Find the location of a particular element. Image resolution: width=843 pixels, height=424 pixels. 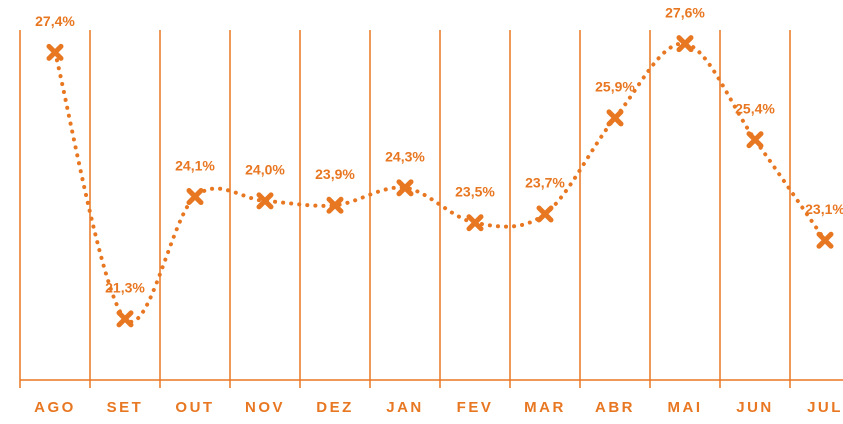

x-tick-label: SET is located at coordinates (125, 407).